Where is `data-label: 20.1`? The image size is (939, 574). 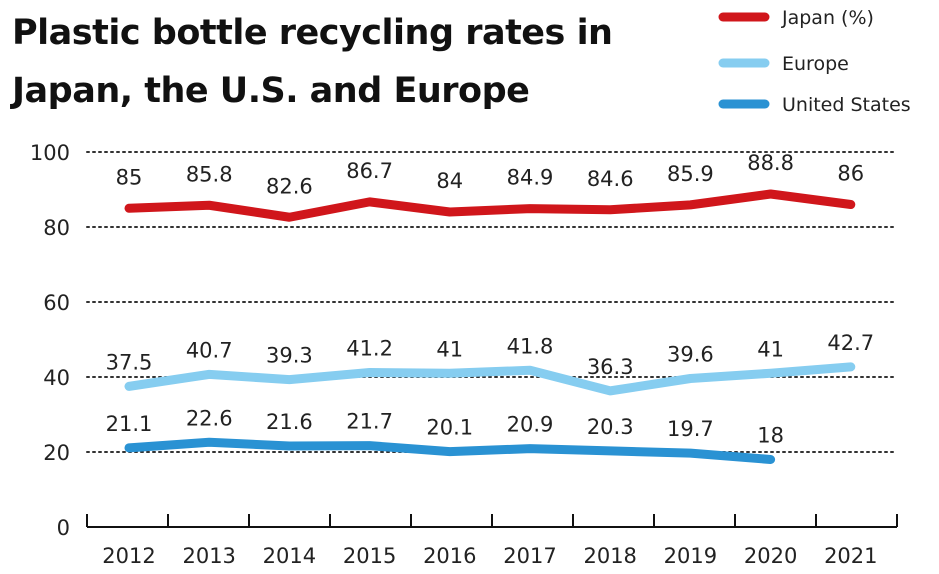
data-label: 20.1 is located at coordinates (449, 428).